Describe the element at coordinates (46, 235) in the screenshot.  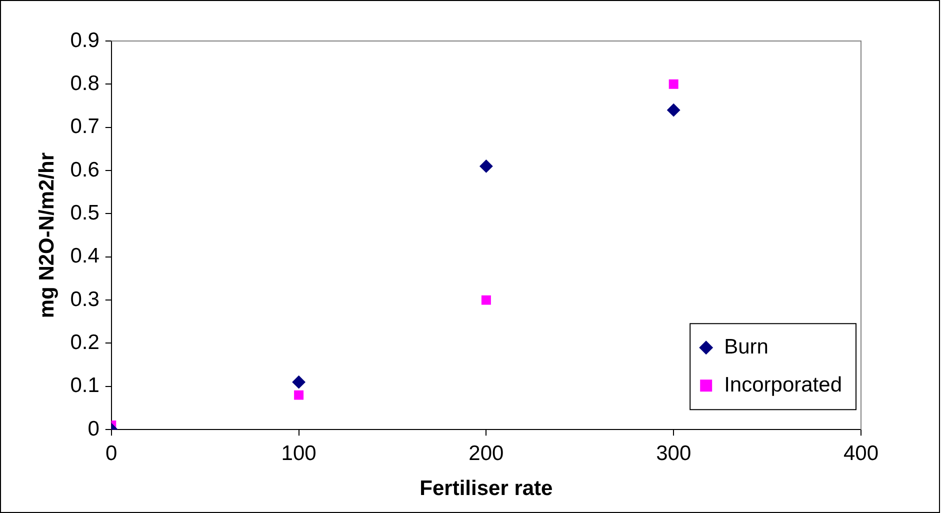
I see `y-axis-title: mg N2O-N/m2/hr` at that location.